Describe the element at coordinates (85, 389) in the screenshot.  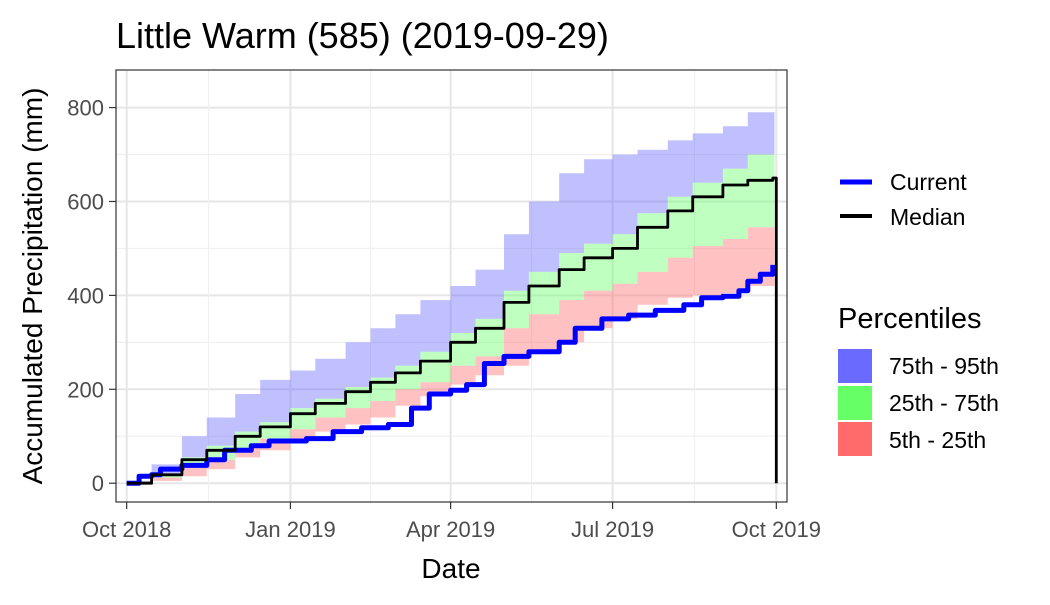
I see `y-tick-label: 200` at that location.